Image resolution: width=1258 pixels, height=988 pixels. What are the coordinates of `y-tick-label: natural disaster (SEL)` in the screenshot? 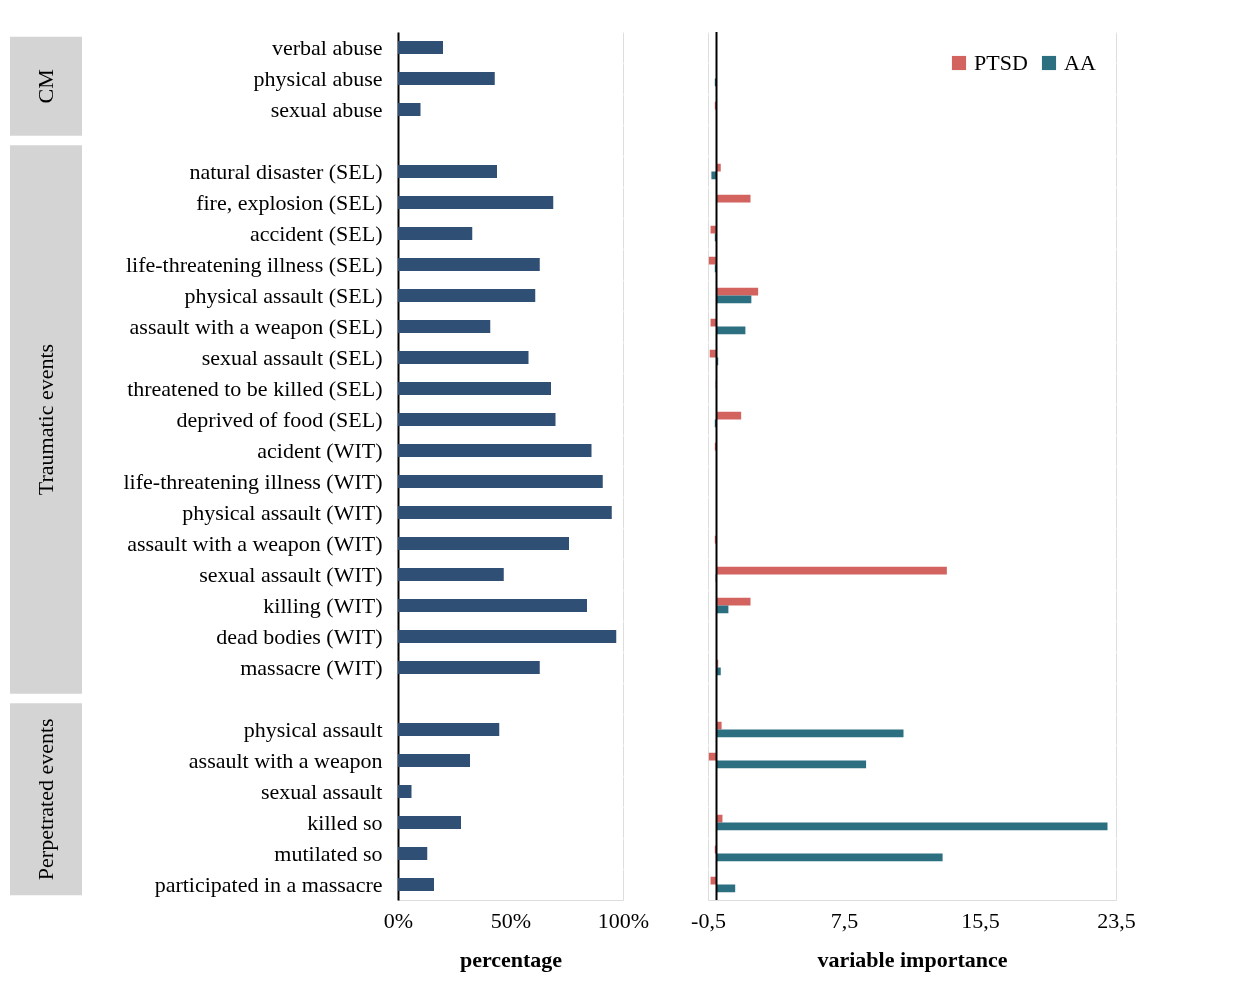 It's located at (286, 171).